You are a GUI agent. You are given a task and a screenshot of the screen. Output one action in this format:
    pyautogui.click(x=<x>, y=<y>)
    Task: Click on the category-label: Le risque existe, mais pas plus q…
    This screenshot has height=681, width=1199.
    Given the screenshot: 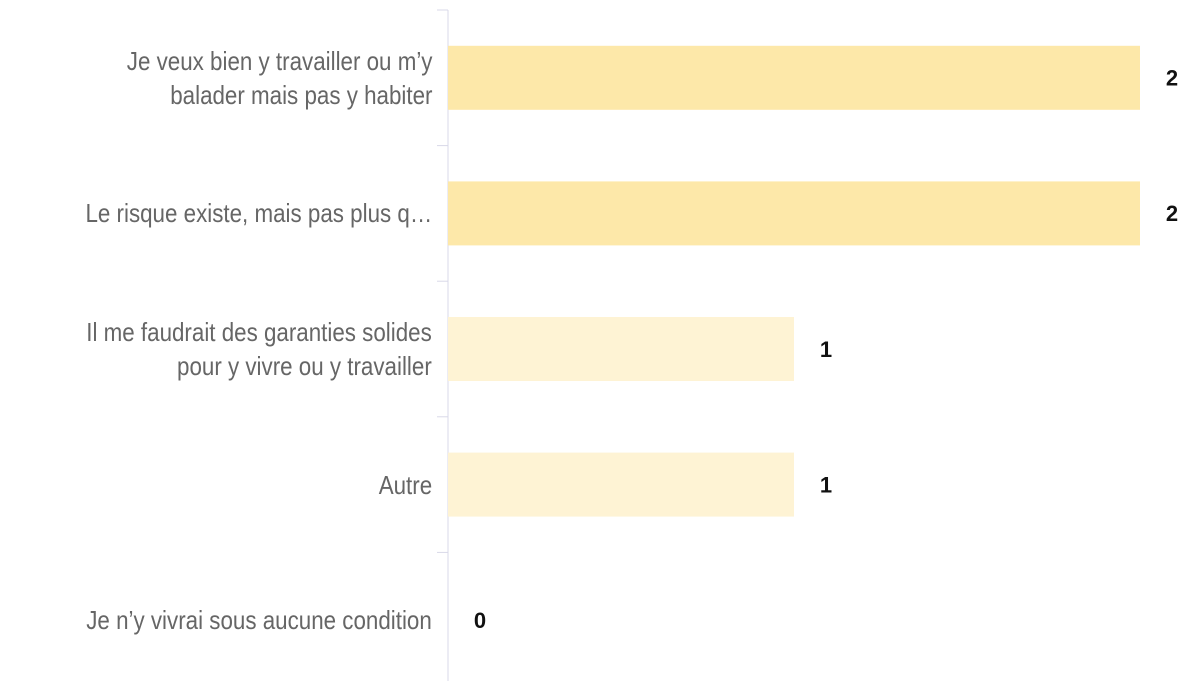 What is the action you would take?
    pyautogui.click(x=258, y=213)
    